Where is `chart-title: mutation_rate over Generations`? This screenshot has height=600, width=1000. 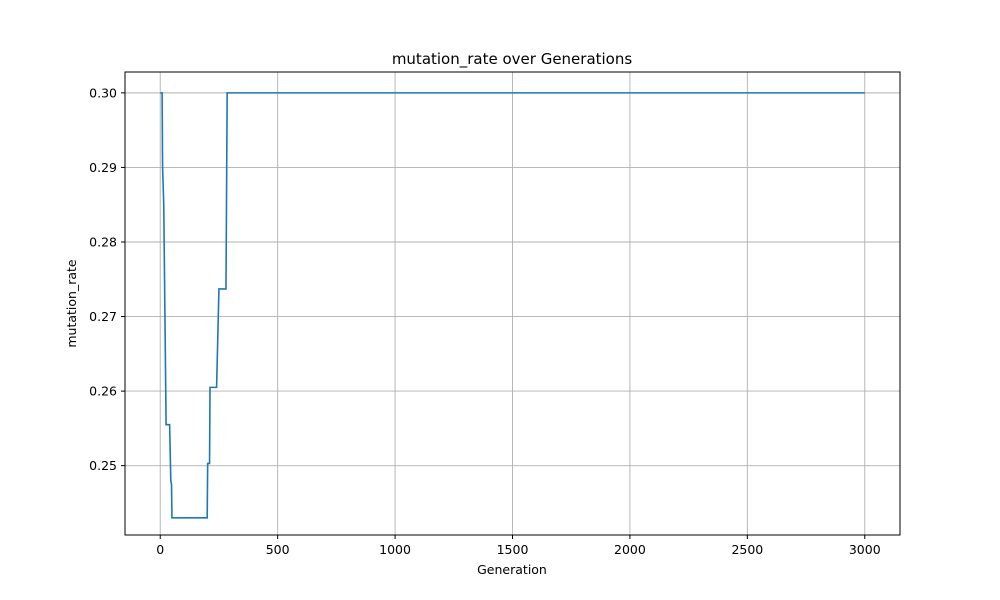
chart-title: mutation_rate over Generations is located at coordinates (512, 59).